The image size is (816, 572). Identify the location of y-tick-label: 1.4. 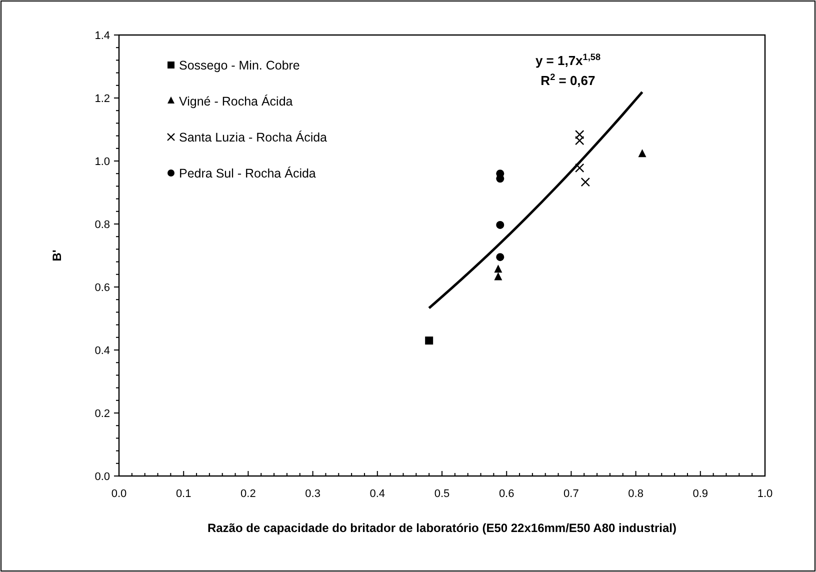
(102, 36).